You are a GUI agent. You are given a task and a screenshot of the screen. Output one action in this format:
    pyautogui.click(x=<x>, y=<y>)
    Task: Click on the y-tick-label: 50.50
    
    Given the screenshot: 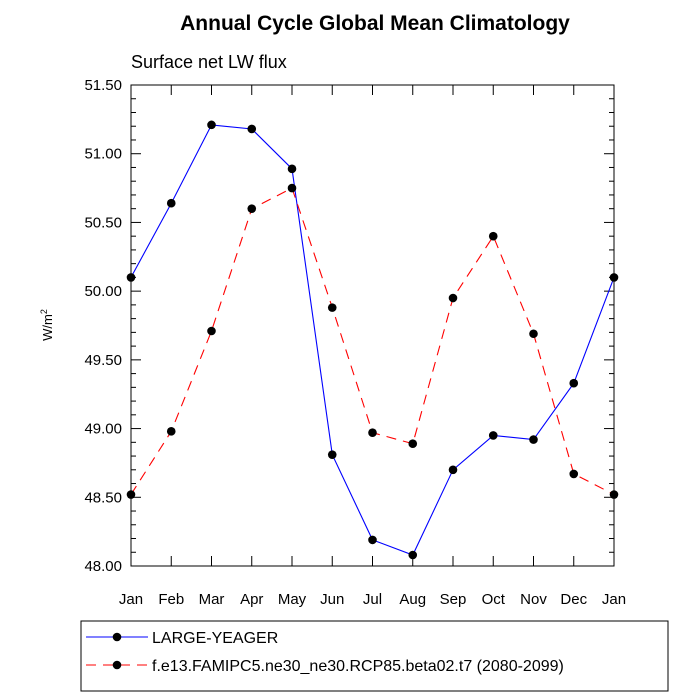 What is the action you would take?
    pyautogui.click(x=103, y=222)
    